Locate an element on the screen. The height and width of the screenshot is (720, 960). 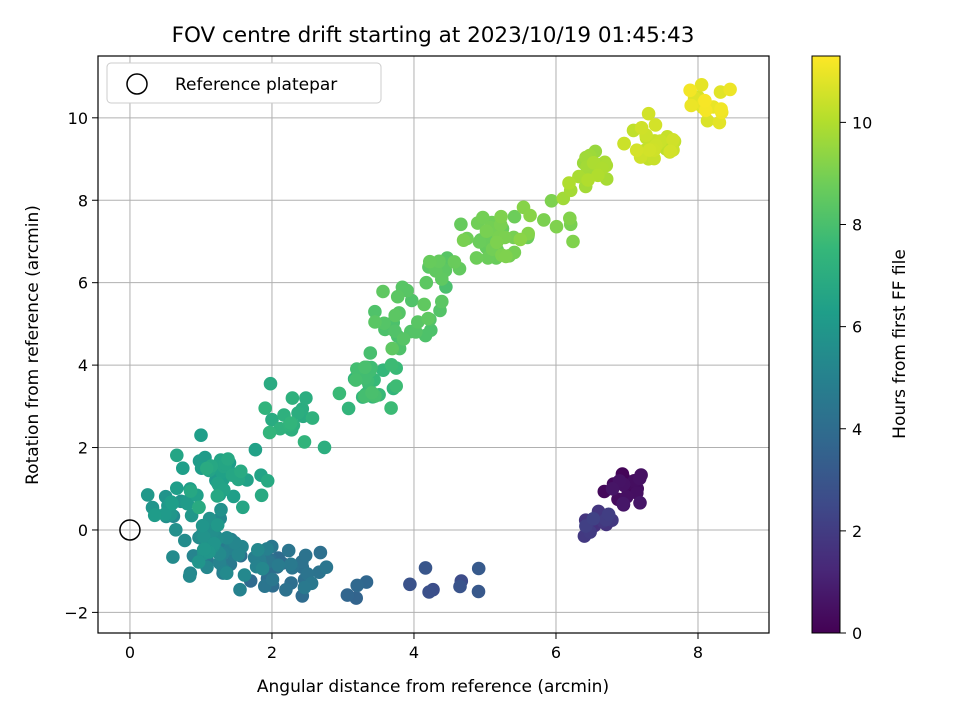
x-axis-ticks: 0 2 4 6 8 is located at coordinates (414, 647).